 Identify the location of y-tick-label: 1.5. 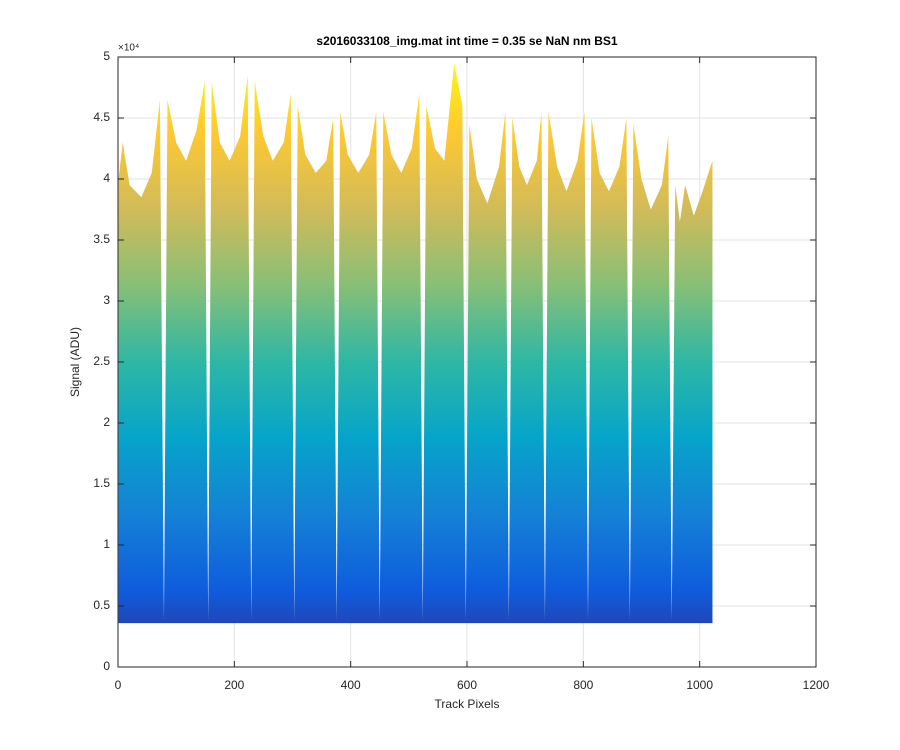
(101, 483).